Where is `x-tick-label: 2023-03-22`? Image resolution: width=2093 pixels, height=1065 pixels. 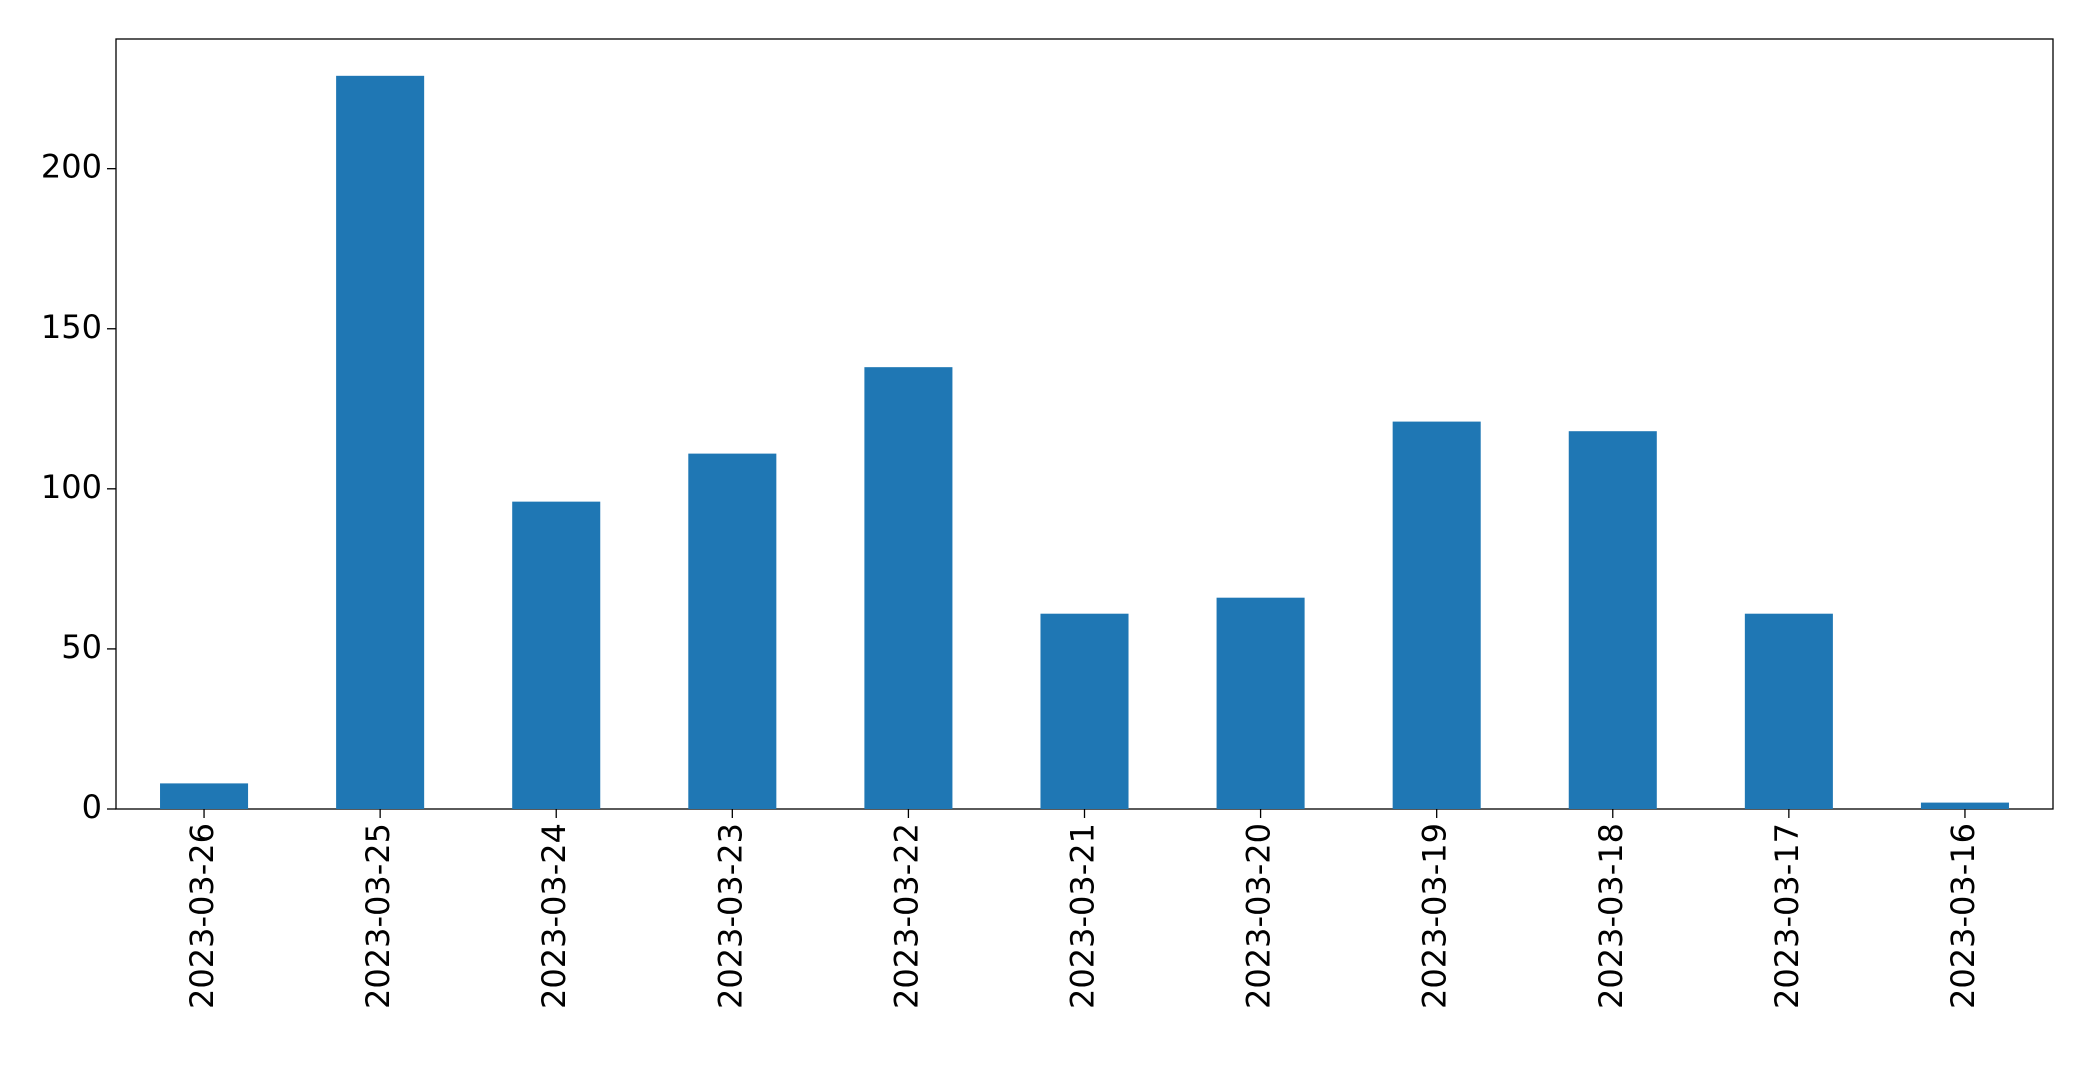
x-tick-label: 2023-03-22 is located at coordinates (906, 916).